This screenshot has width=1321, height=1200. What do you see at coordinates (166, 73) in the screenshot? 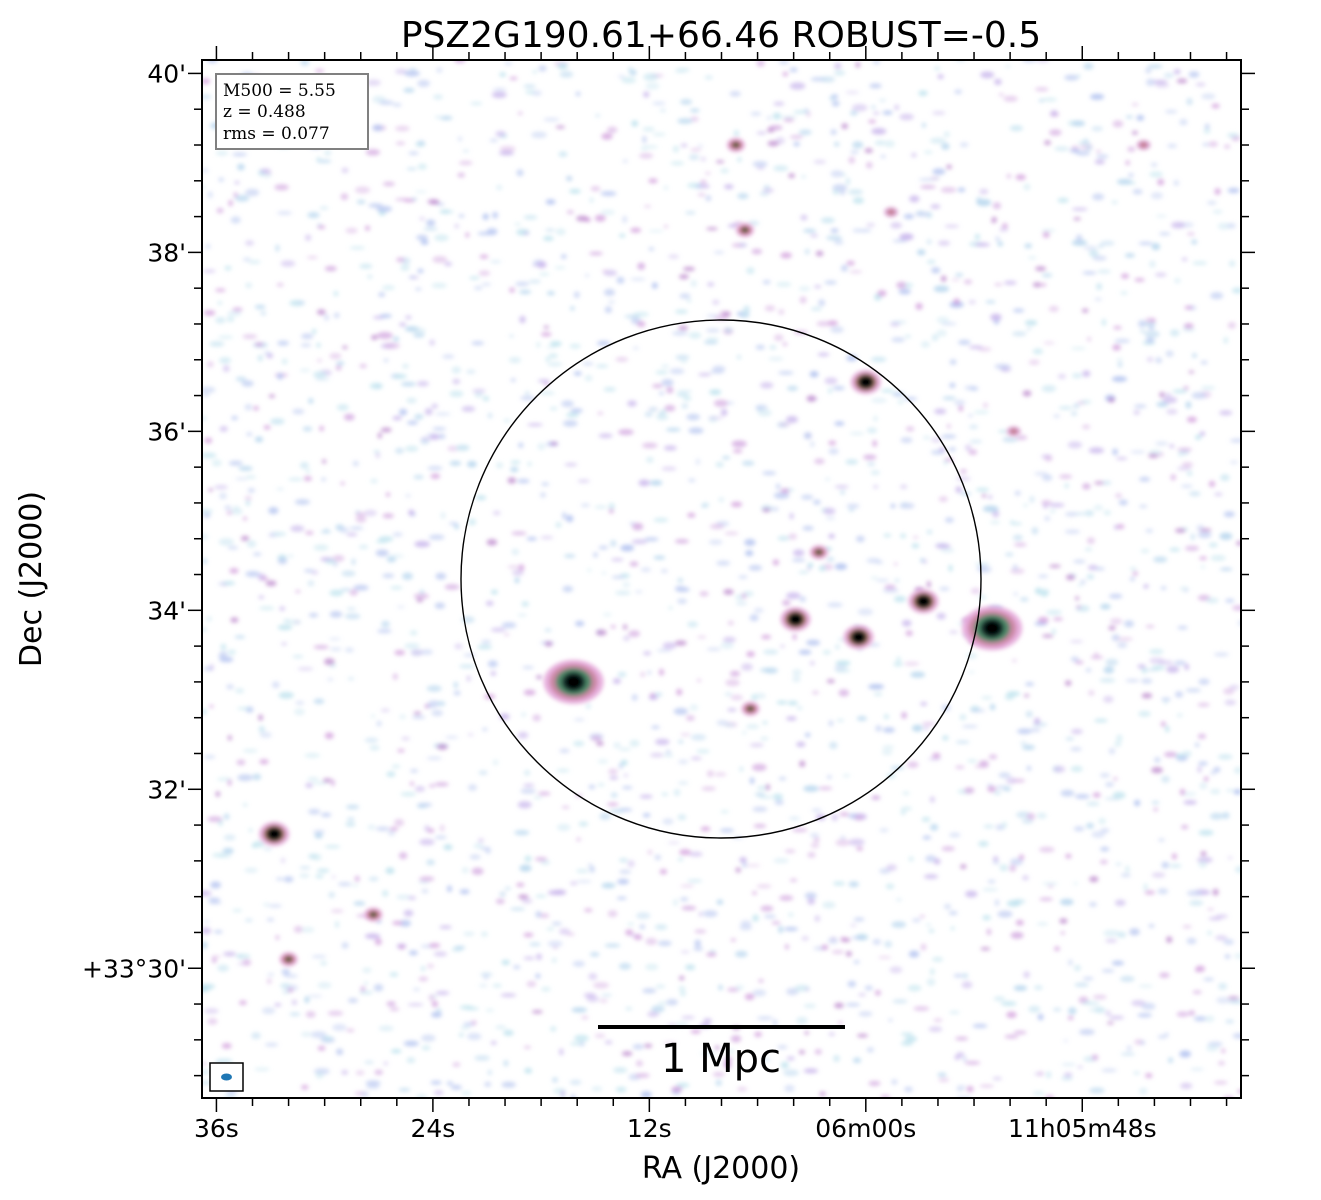
I see `y-tick-label: 40'` at bounding box center [166, 73].